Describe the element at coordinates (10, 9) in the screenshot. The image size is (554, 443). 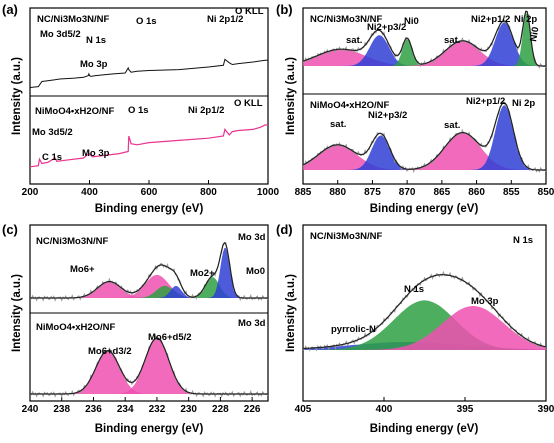
I see `panel-a-label: (a)` at that location.